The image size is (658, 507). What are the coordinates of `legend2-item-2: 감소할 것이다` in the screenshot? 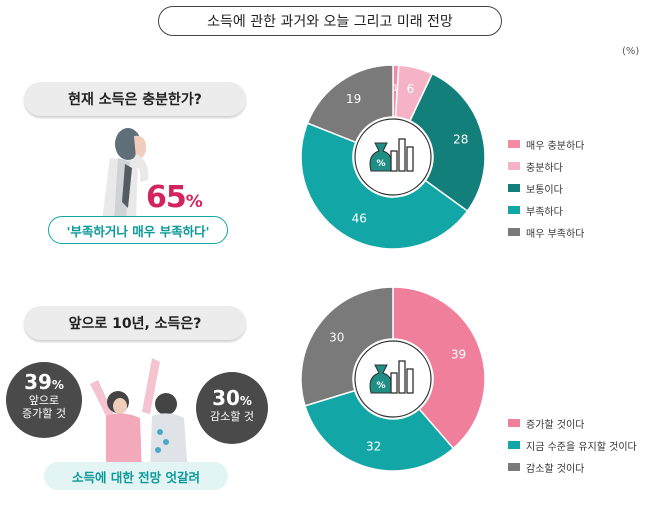 It's located at (572, 467).